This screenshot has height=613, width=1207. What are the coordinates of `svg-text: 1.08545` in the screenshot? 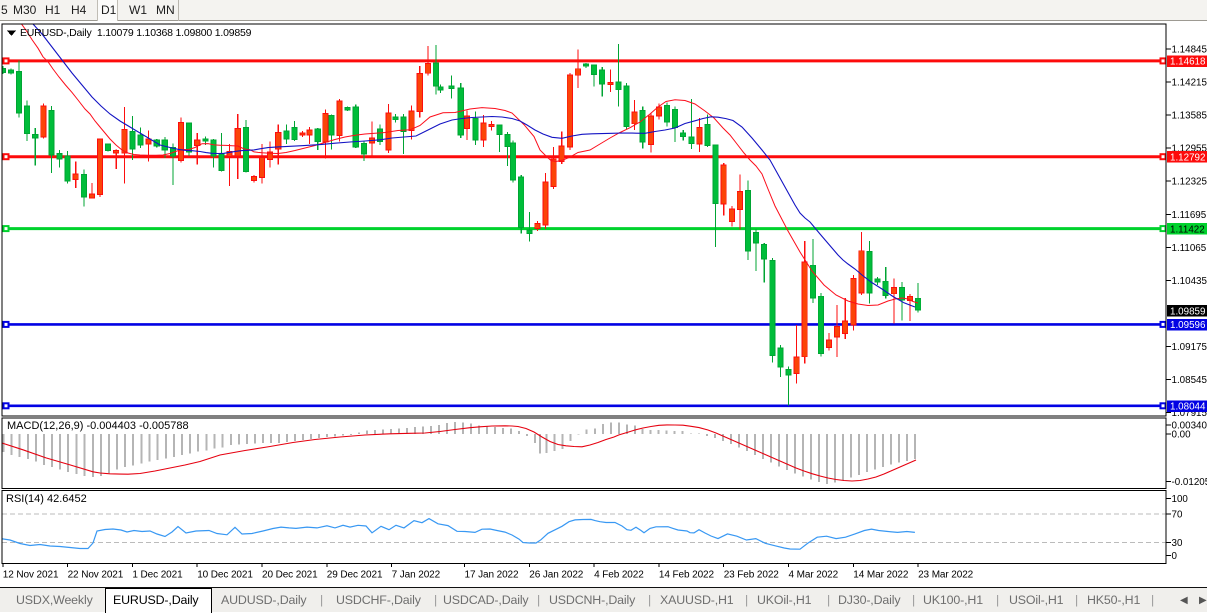 It's located at (1189, 380).